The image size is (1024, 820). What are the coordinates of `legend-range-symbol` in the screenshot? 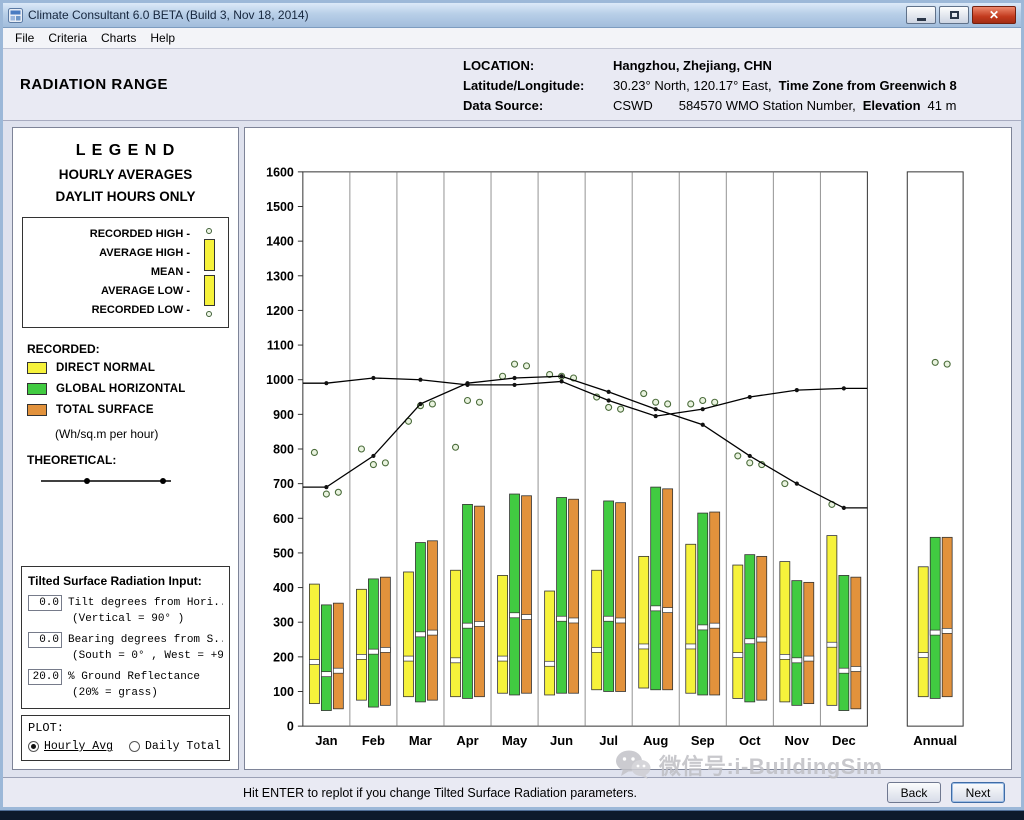 It's located at (209, 272).